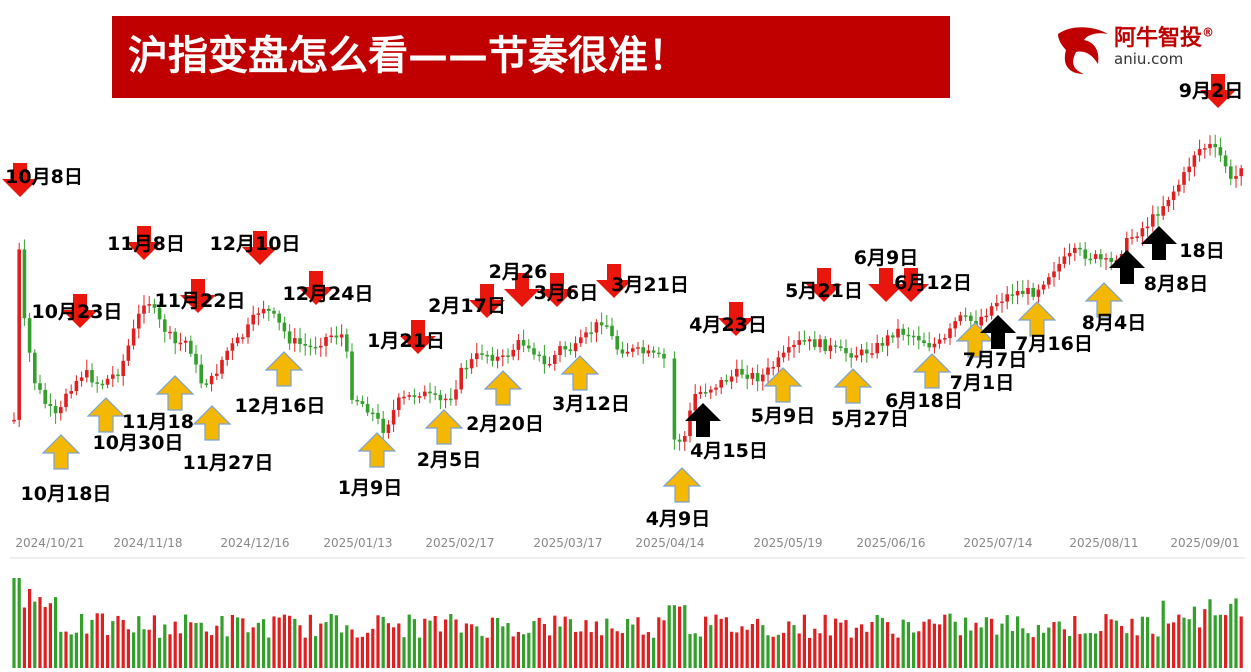 This screenshot has width=1251, height=672. Describe the element at coordinates (642, 281) in the screenshot. I see `annotation: 3月21日` at that location.